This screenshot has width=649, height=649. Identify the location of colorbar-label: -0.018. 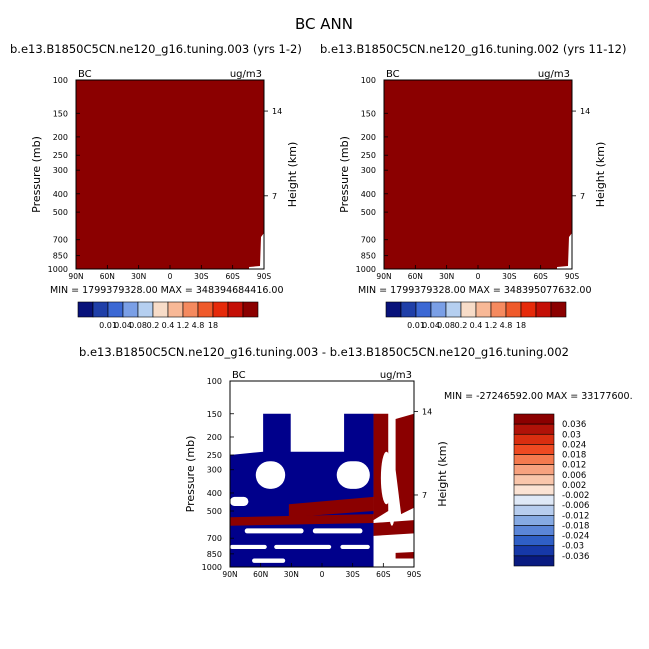
(575, 526).